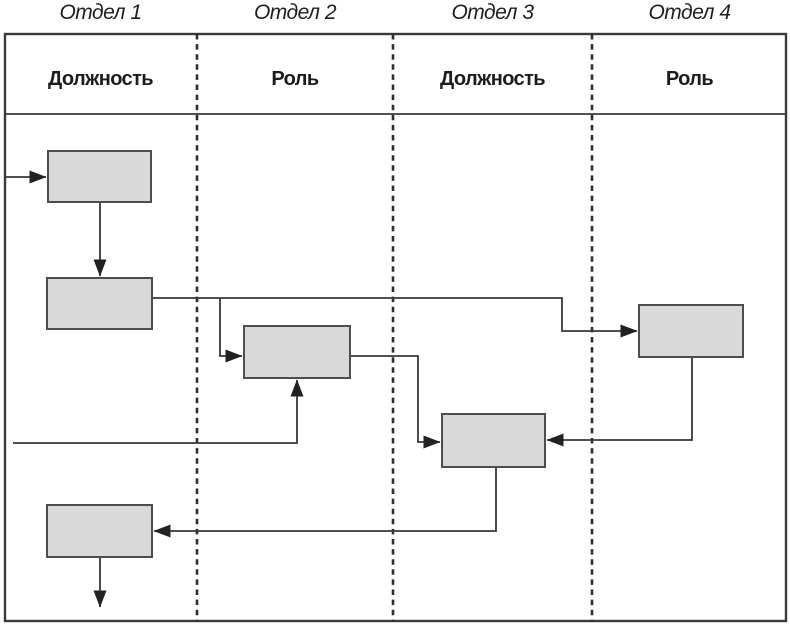  What do you see at coordinates (325, 502) in the screenshot?
I see `connector-box5-to-box6` at bounding box center [325, 502].